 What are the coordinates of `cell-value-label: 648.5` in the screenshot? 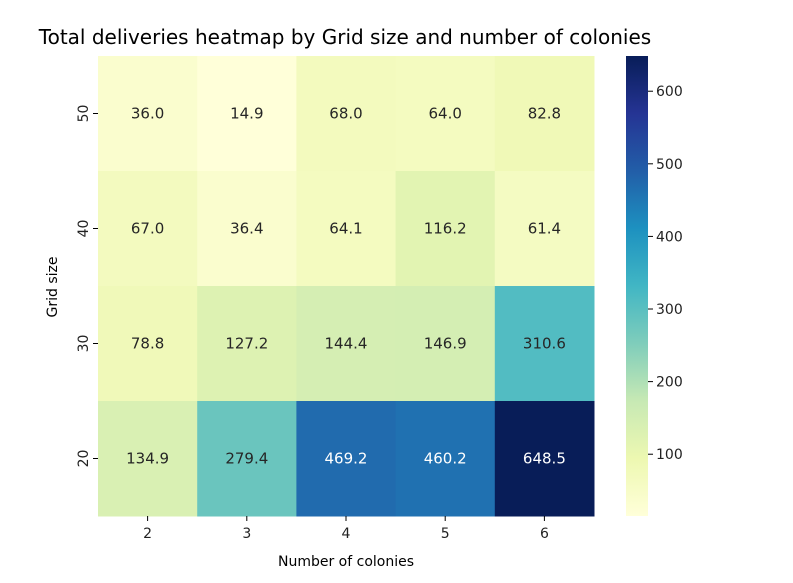 It's located at (544, 459).